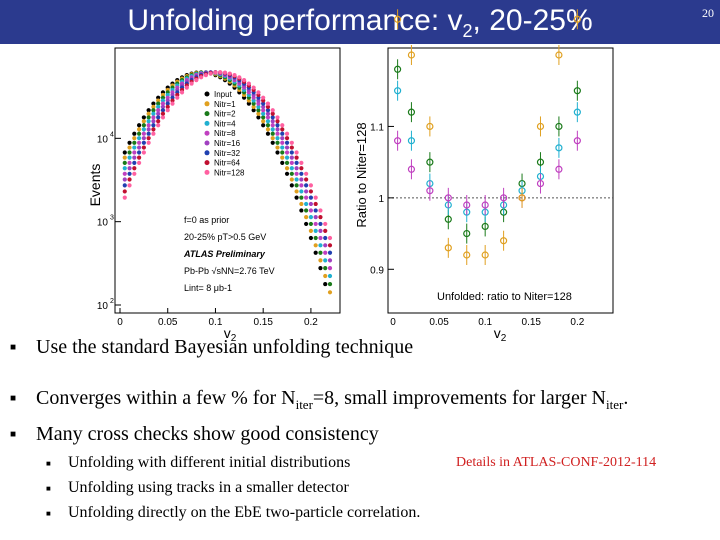 This screenshot has height=540, width=720. I want to click on left-legend-label: Nitr=128, so click(229, 172).